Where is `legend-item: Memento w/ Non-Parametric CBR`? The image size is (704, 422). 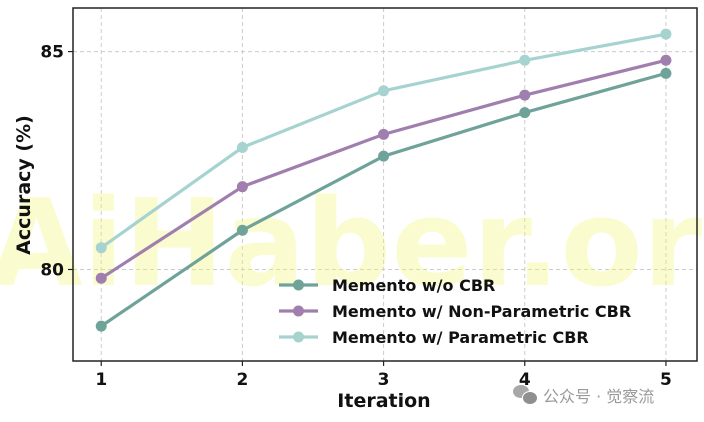 legend-item: Memento w/ Non-Parametric CBR is located at coordinates (455, 311).